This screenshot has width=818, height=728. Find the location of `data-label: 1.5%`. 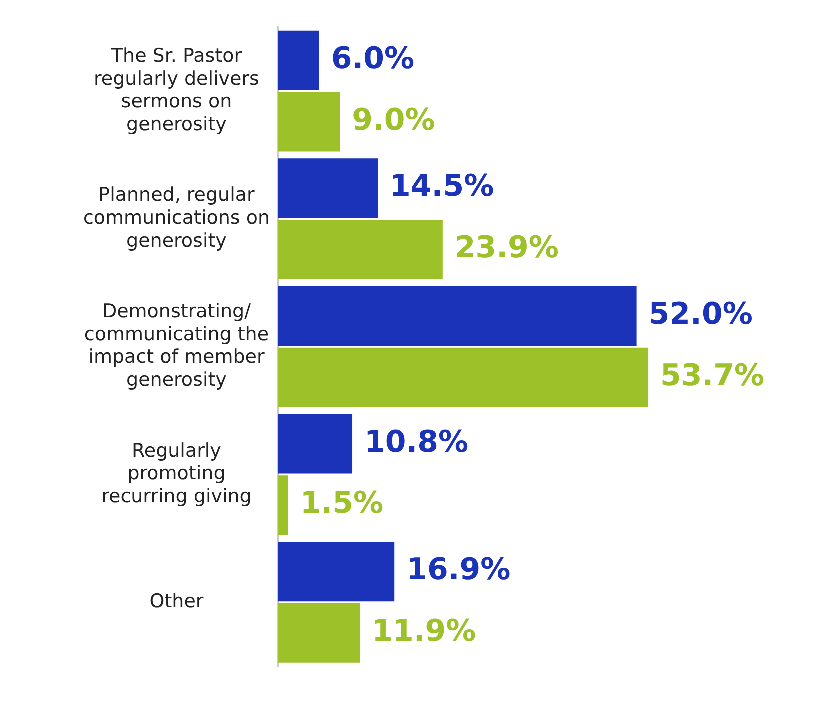

data-label: 1.5% is located at coordinates (342, 504).